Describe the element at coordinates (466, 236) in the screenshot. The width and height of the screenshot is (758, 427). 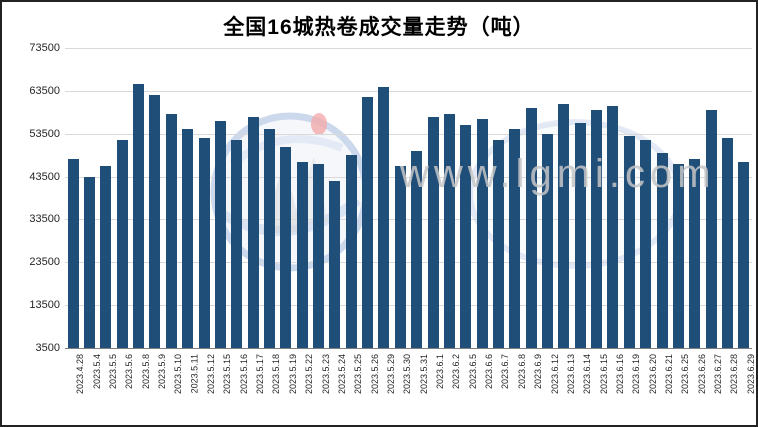
I see `bar-2023.6.5` at that location.